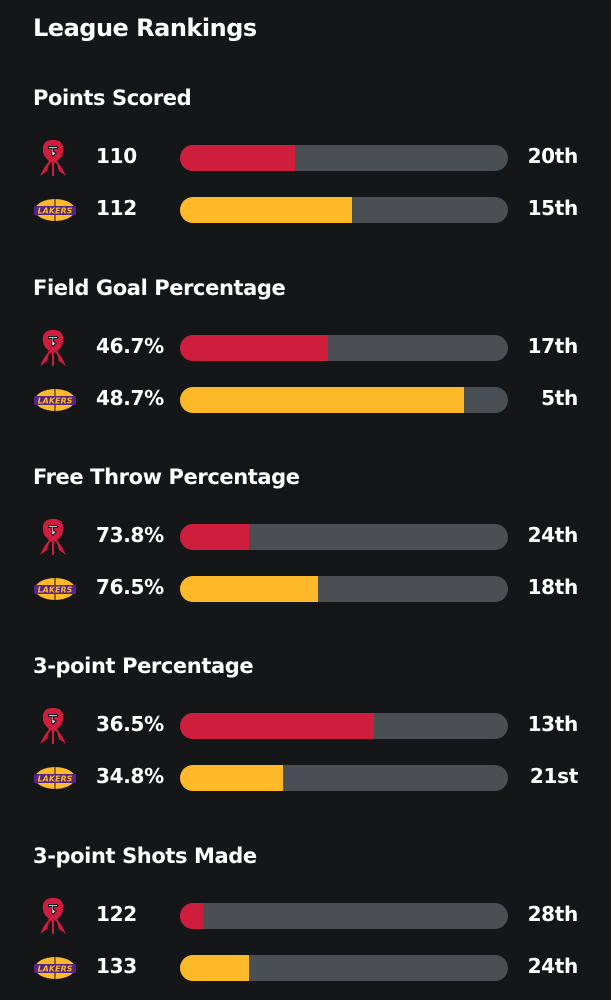 The image size is (611, 1000). Describe the element at coordinates (553, 587) in the screenshot. I see `league-rank: 18th` at that location.